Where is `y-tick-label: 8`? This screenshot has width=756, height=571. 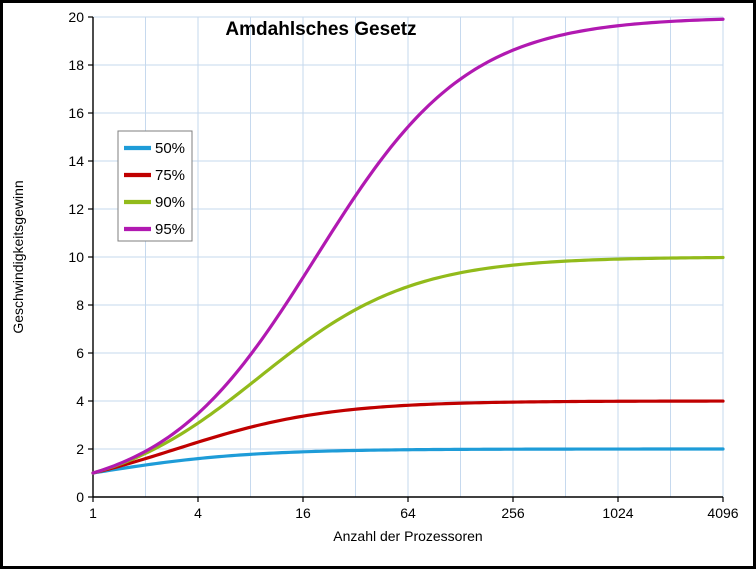
y-tick-label: 8 is located at coordinates (80, 305).